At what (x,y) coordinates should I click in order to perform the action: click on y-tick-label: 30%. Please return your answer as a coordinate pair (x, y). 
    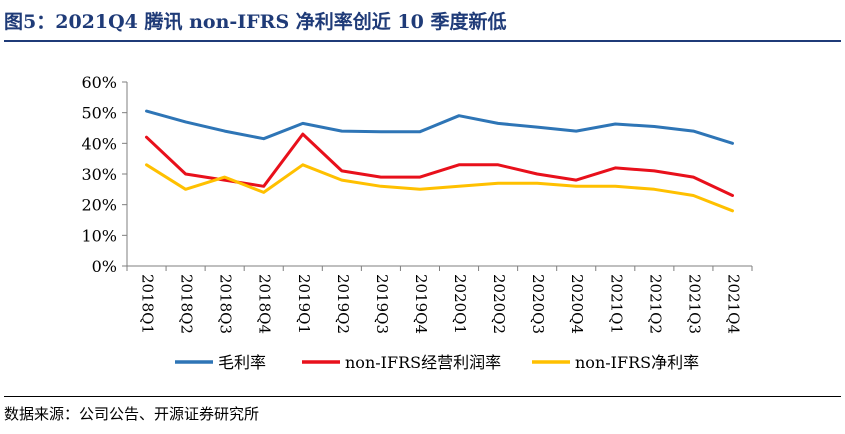
    Looking at the image, I should click on (99, 174).